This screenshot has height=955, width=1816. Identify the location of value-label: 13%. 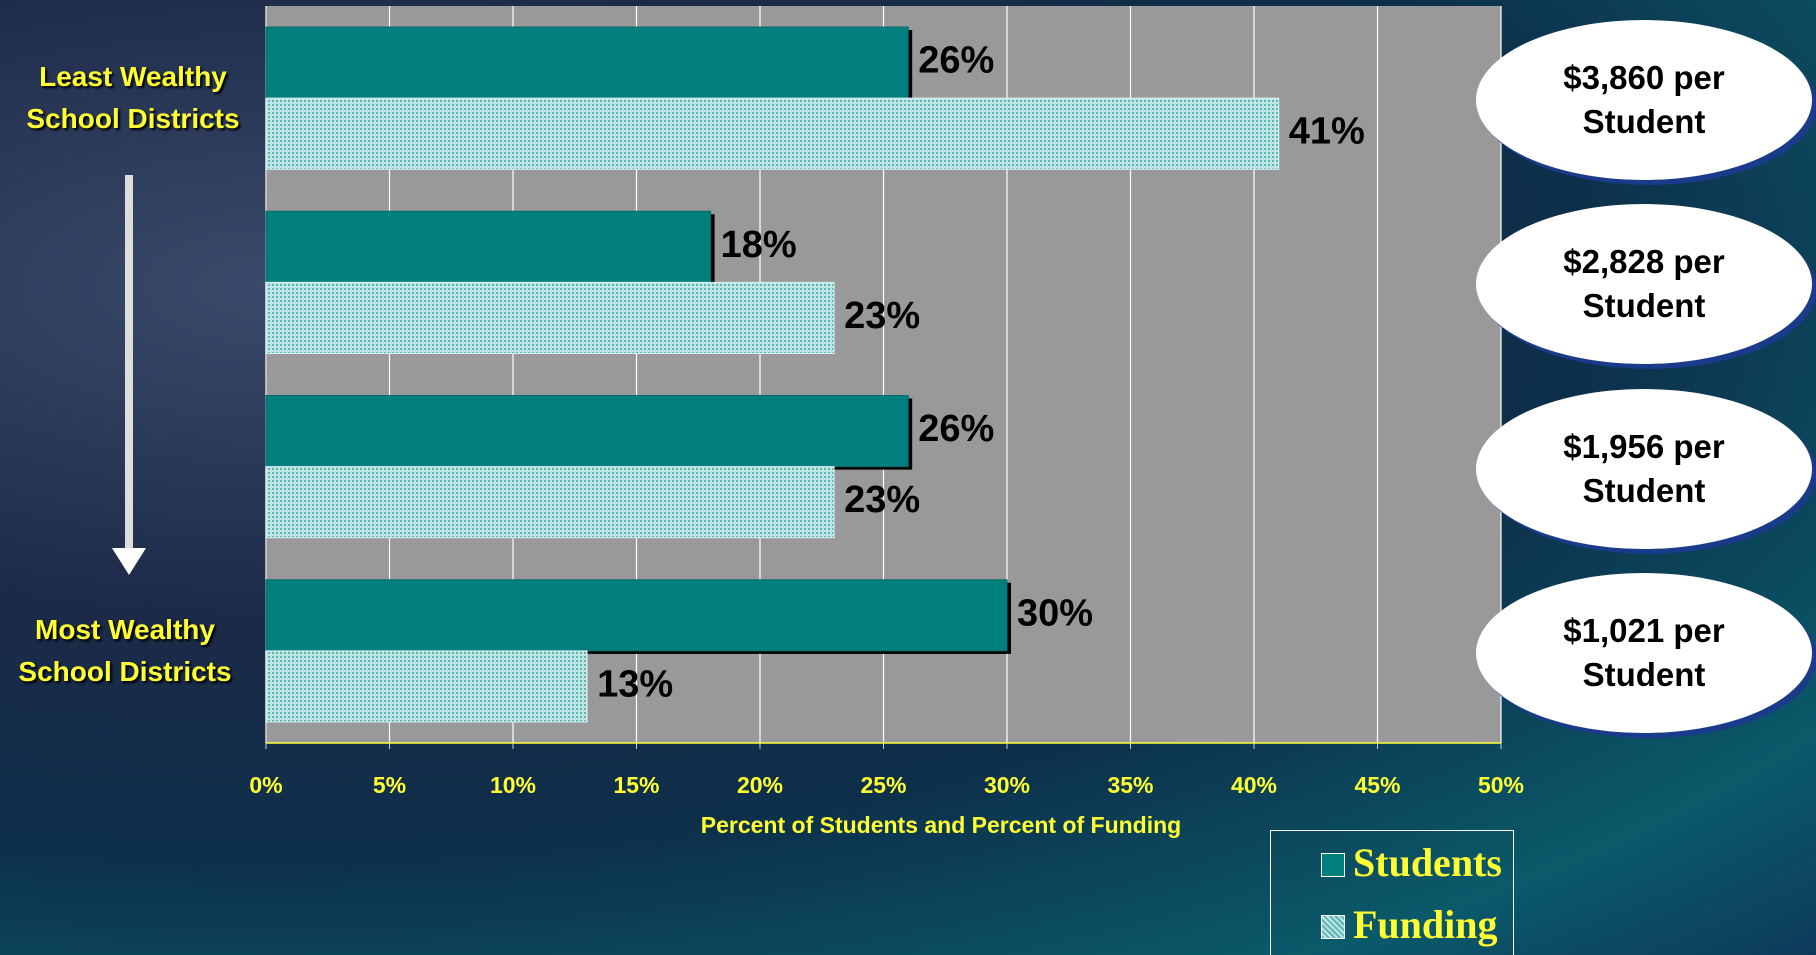
(635, 684).